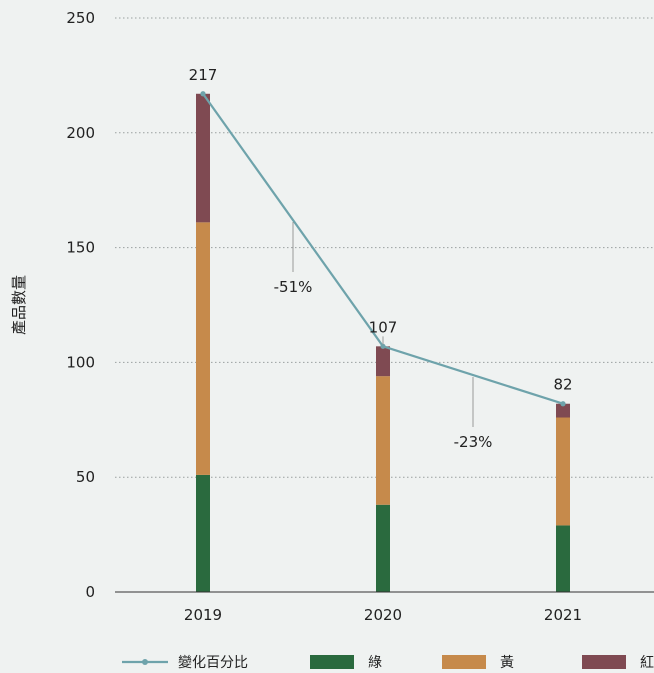  Describe the element at coordinates (80, 18) in the screenshot. I see `y-tick-label: 250` at that location.